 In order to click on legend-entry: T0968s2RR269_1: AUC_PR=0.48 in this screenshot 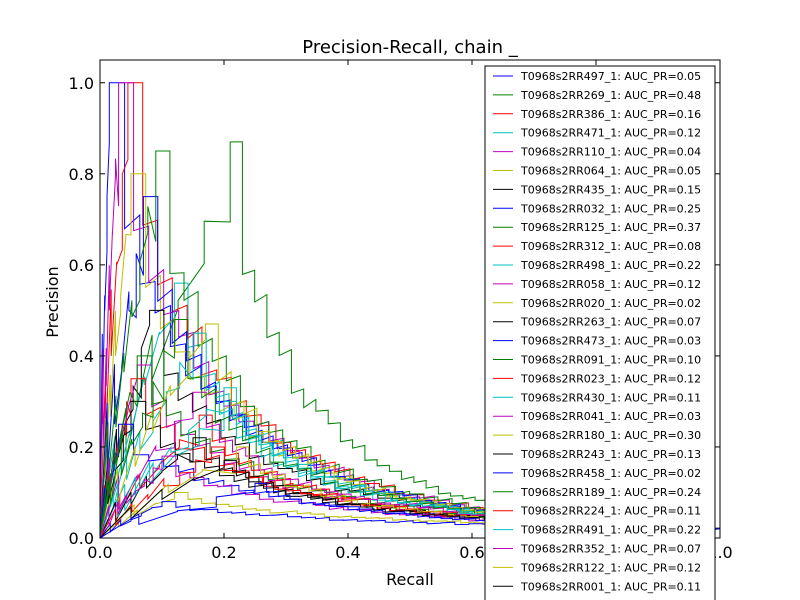, I will do `click(597, 95)`.